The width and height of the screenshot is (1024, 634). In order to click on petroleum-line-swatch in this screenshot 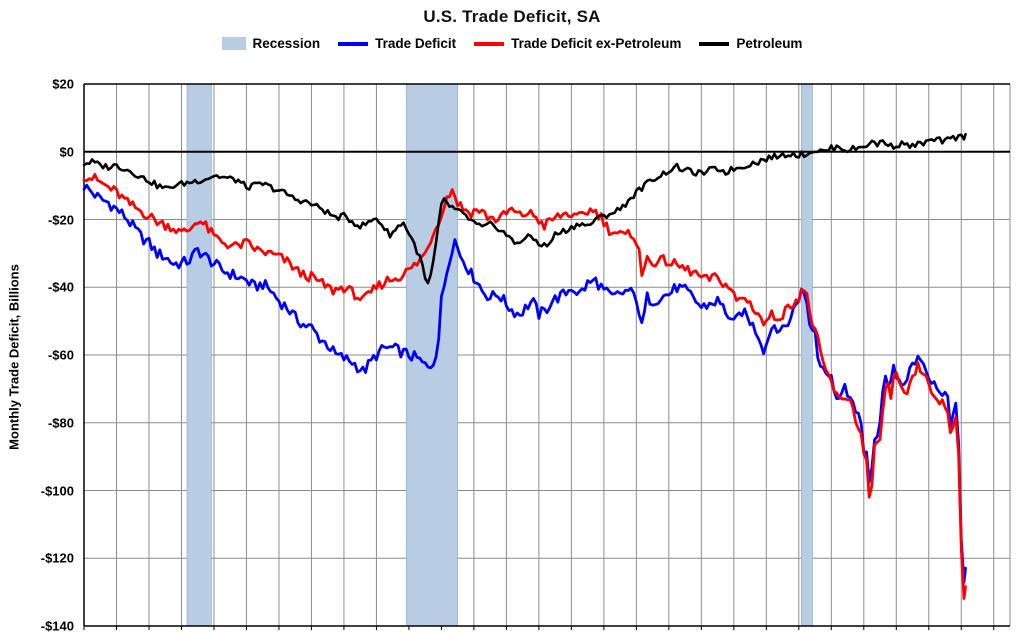, I will do `click(714, 43)`.